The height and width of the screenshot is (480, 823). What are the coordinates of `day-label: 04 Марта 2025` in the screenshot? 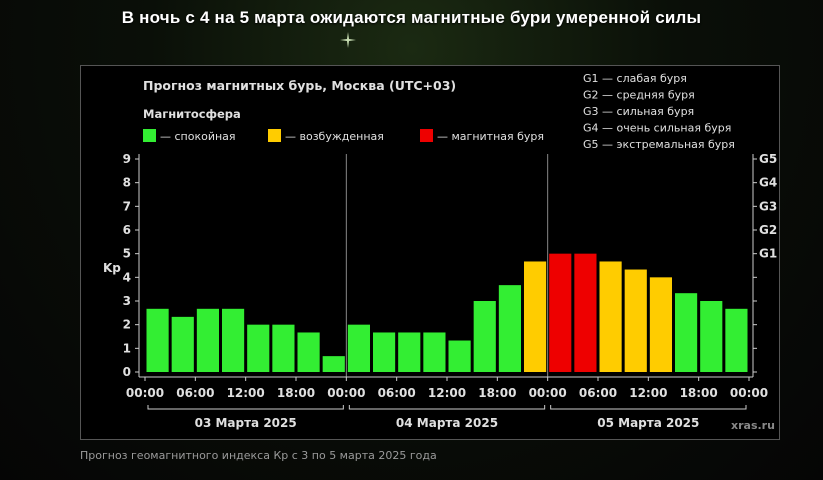 It's located at (447, 423).